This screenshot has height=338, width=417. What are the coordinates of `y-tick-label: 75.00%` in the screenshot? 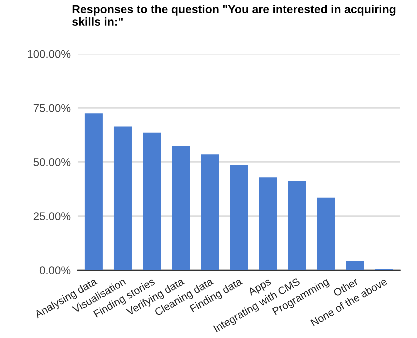 It's located at (52, 108).